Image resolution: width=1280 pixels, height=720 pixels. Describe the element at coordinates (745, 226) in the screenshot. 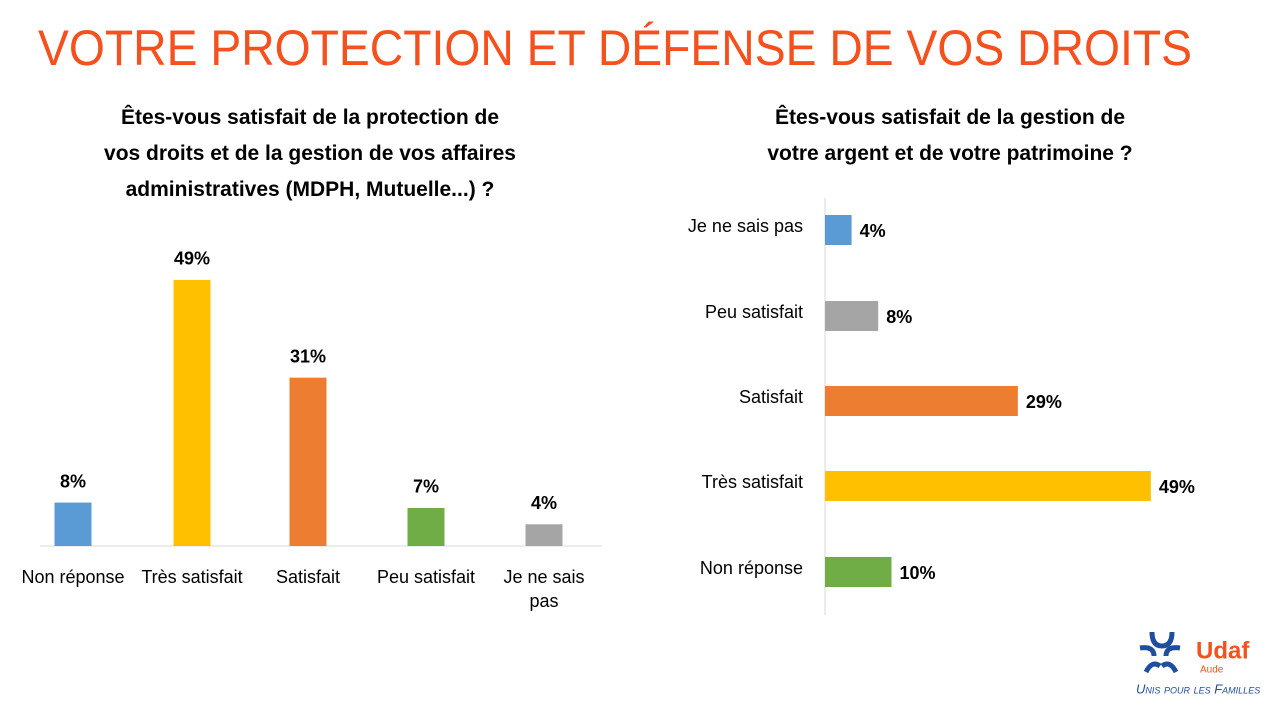

I see `y-tick-label: Je ne sais pas` at that location.